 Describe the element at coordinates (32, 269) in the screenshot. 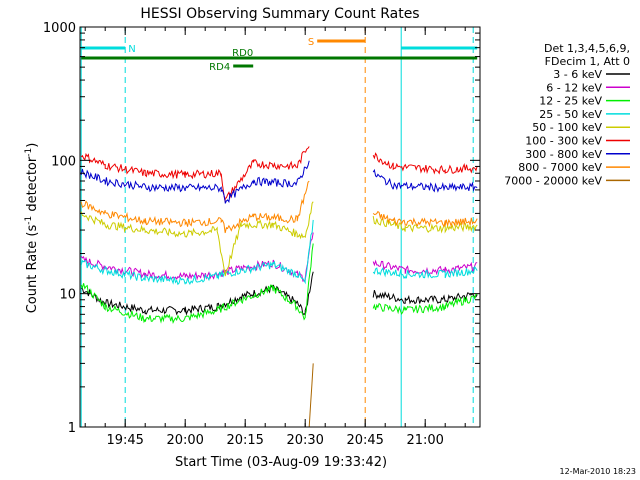

I see `y-axis-label-part: Count Rate (s` at that location.